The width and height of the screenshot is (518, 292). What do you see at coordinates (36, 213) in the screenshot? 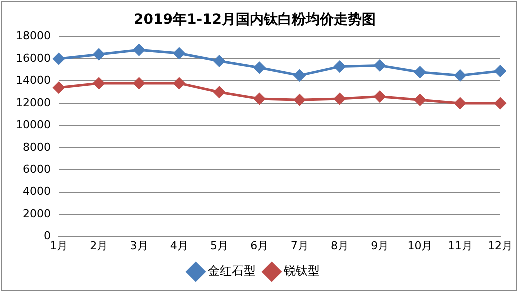
I see `y-tick-label: 2000` at bounding box center [36, 213].